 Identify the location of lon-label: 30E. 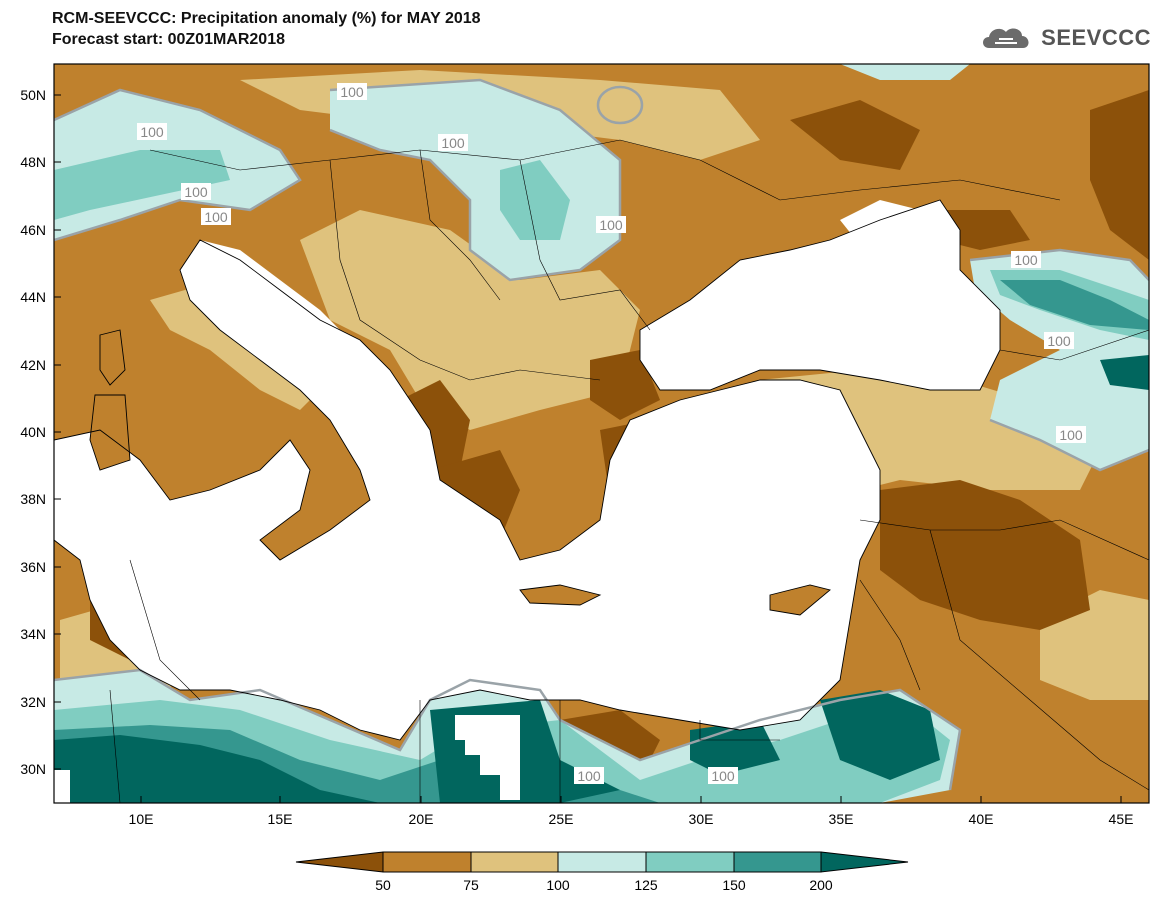
(701, 819).